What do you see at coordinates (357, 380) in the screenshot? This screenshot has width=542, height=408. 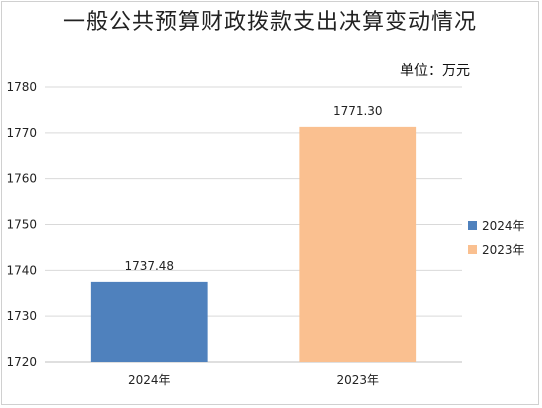 I see `x-tick-label: 2023年` at bounding box center [357, 380].